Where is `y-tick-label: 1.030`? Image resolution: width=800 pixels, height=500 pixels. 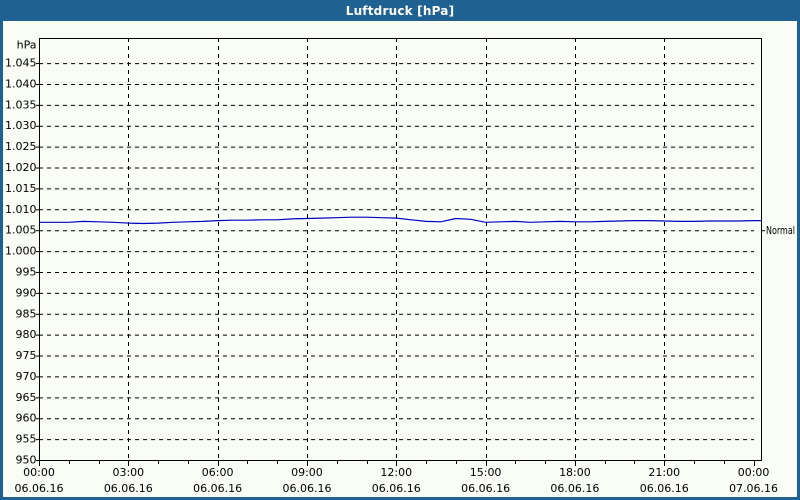
y-tick-label: 1.030 is located at coordinates (21, 125).